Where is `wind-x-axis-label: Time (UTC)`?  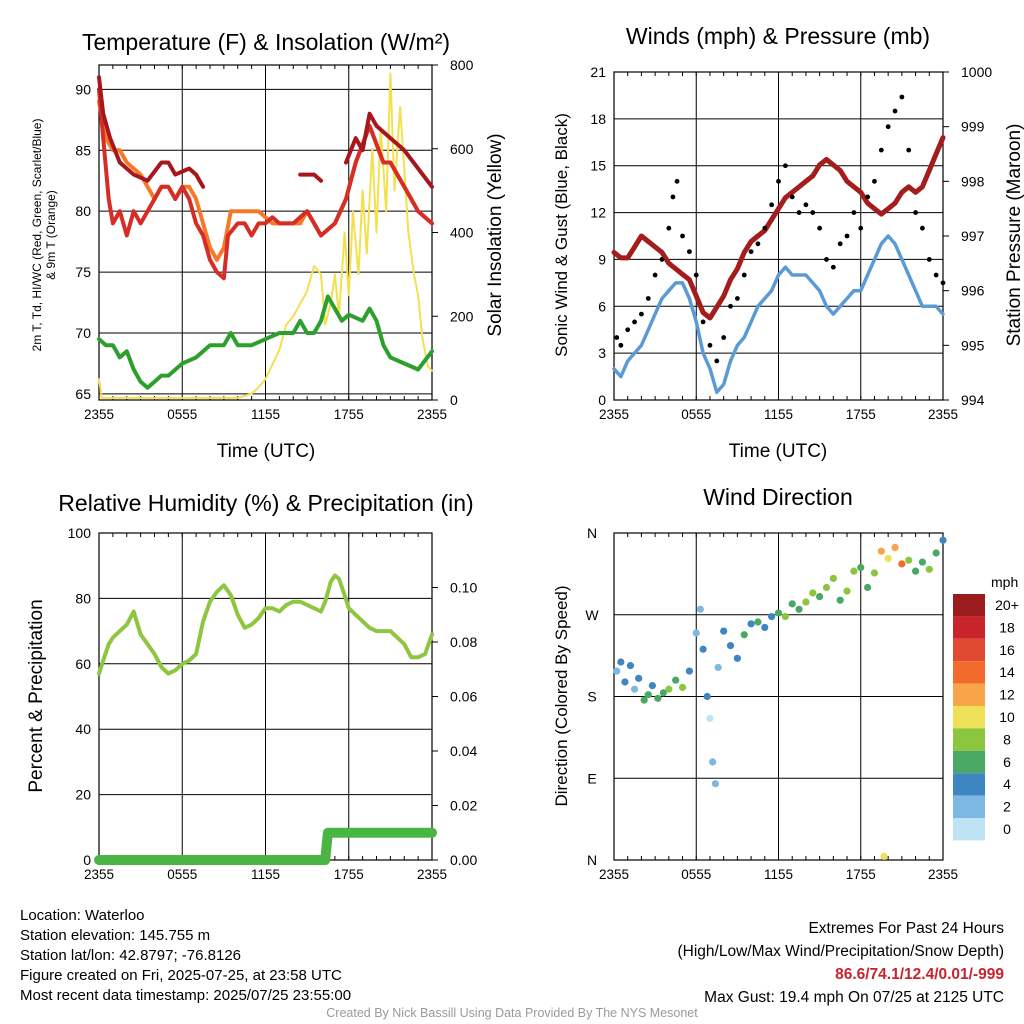
wind-x-axis-label: Time (UTC) is located at coordinates (778, 451).